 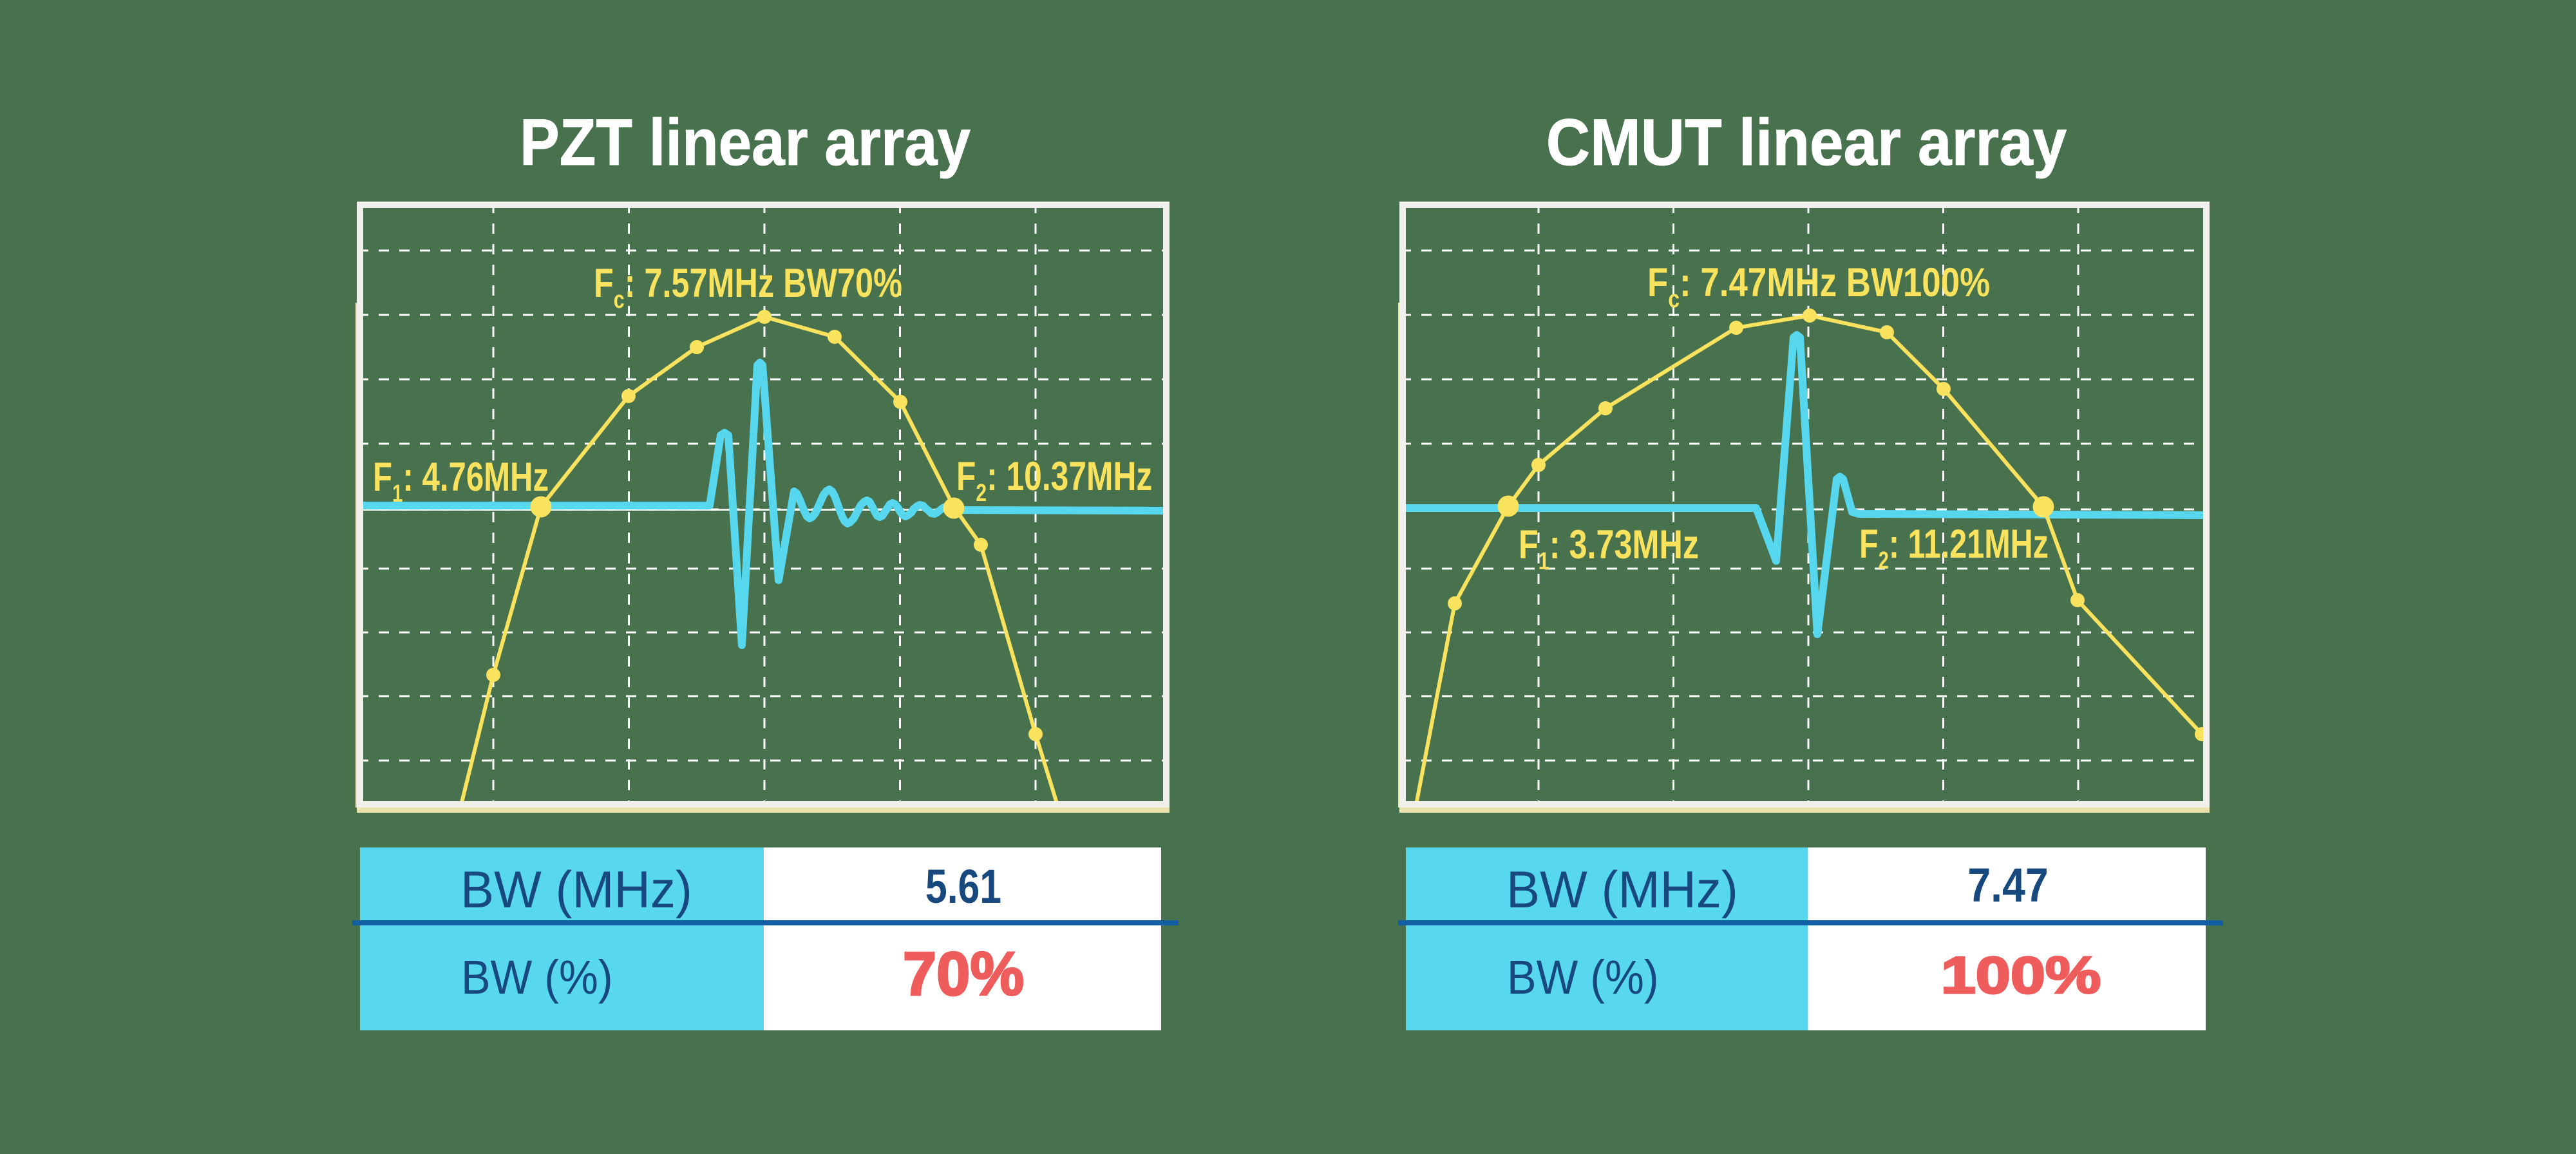 What do you see at coordinates (2021, 975) in the screenshot?
I see `svg-text: 100%` at bounding box center [2021, 975].